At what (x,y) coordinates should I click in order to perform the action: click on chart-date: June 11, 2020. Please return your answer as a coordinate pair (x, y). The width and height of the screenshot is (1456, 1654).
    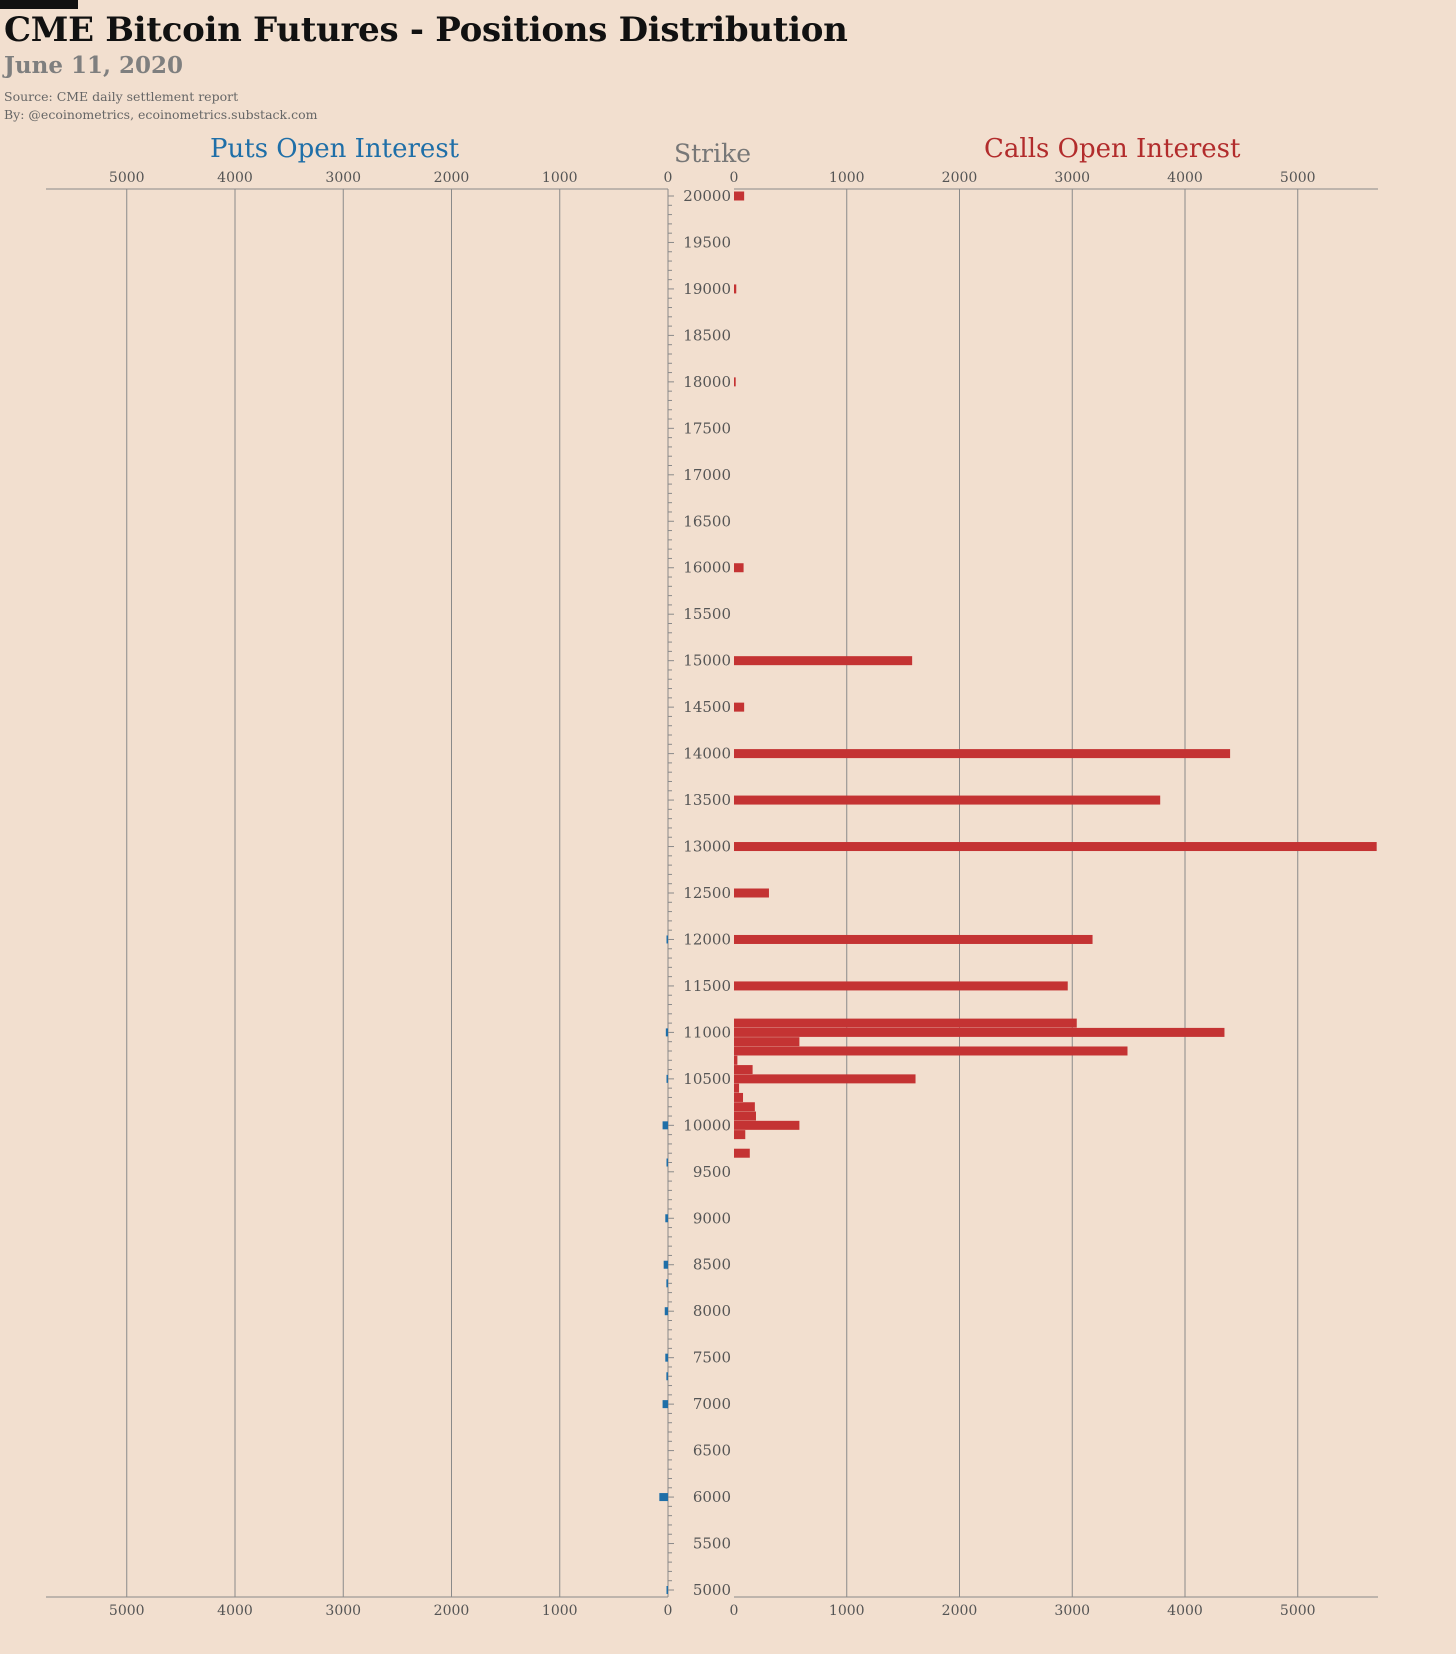
    Looking at the image, I should click on (94, 65).